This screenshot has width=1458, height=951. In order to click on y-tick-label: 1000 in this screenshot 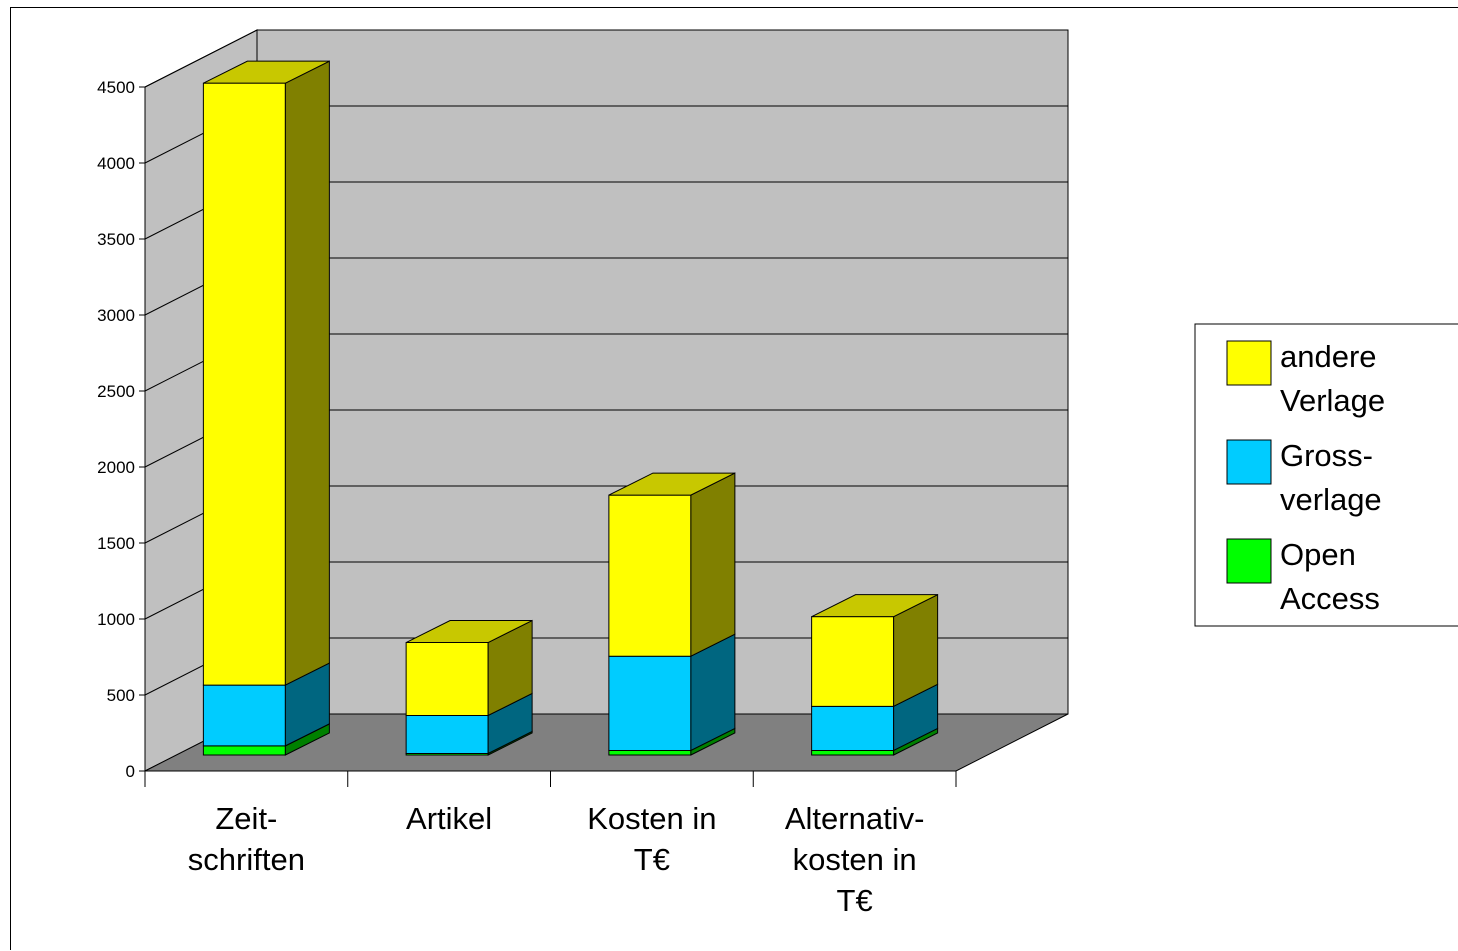, I will do `click(116, 619)`.